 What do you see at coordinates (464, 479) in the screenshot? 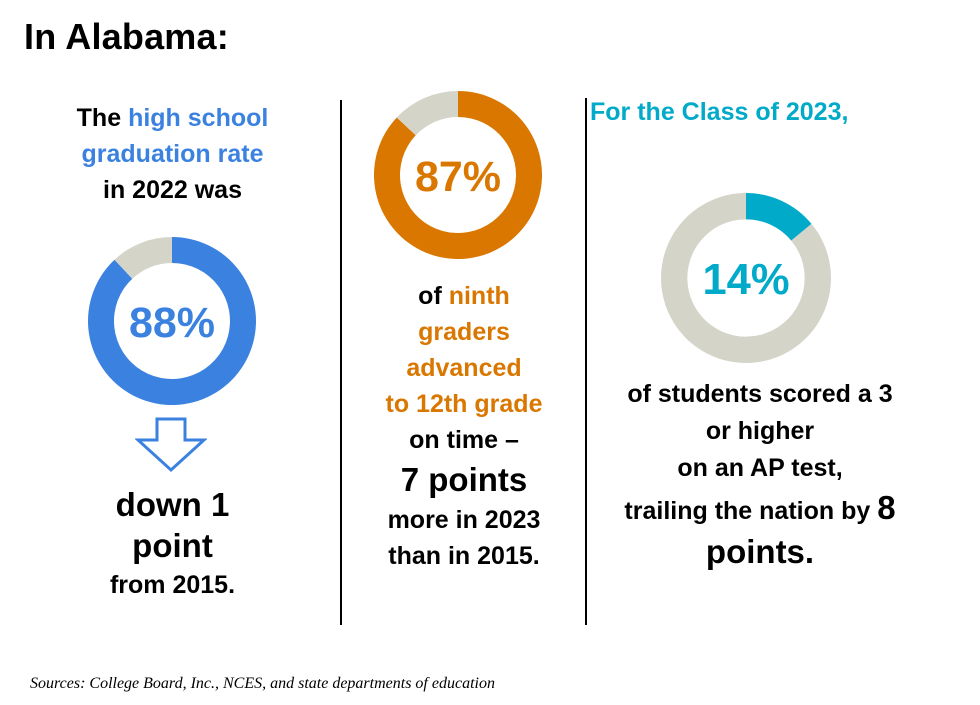
I see `big-points: 7 points` at bounding box center [464, 479].